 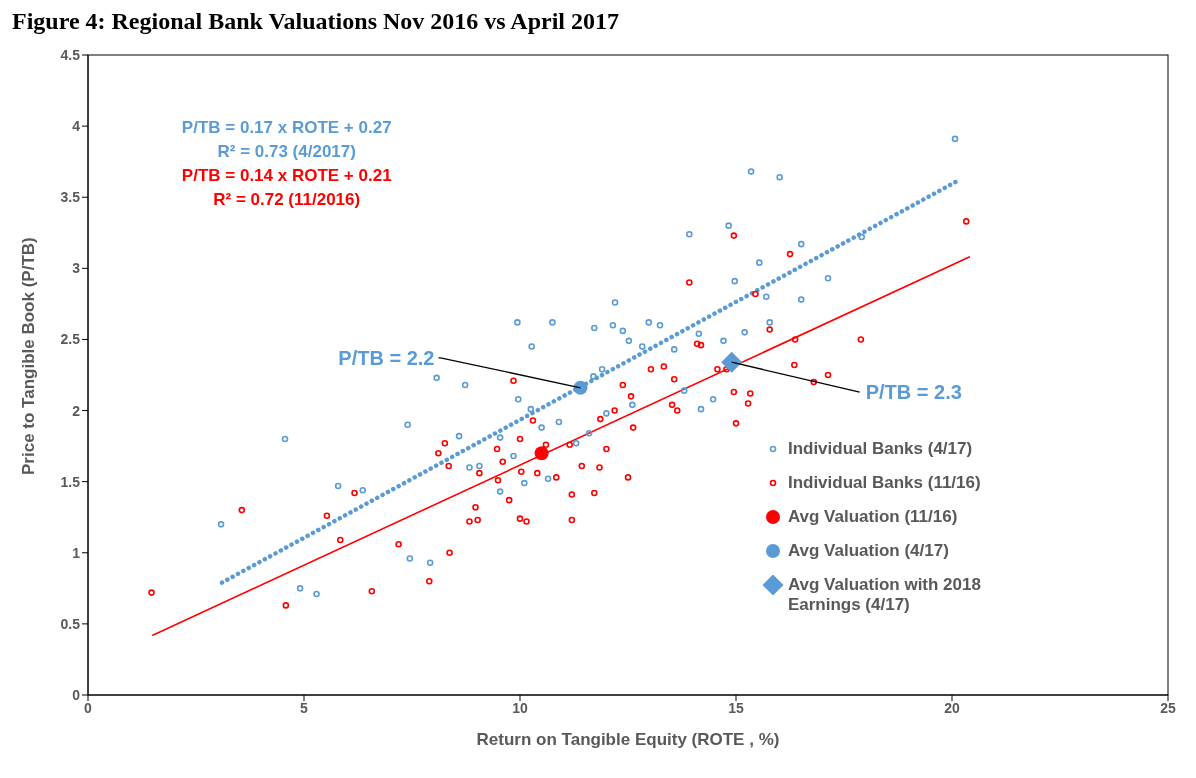 What do you see at coordinates (913, 392) in the screenshot?
I see `annotation: P/TB = 2.3` at bounding box center [913, 392].